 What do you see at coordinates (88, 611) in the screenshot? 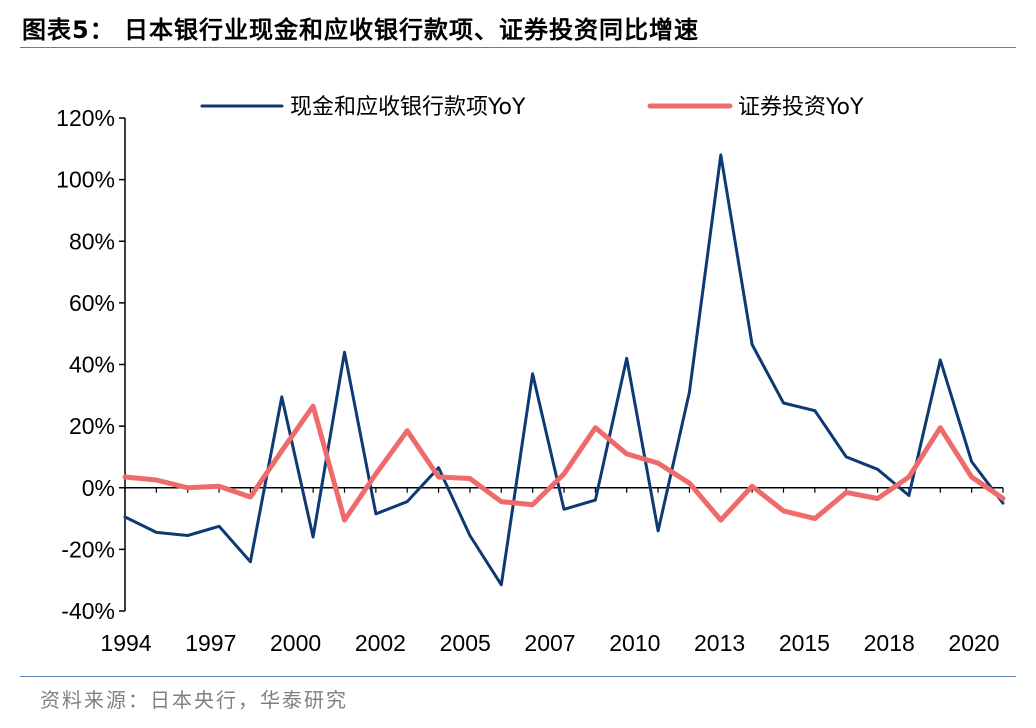
I see `y-tick-label: -40%` at bounding box center [88, 611].